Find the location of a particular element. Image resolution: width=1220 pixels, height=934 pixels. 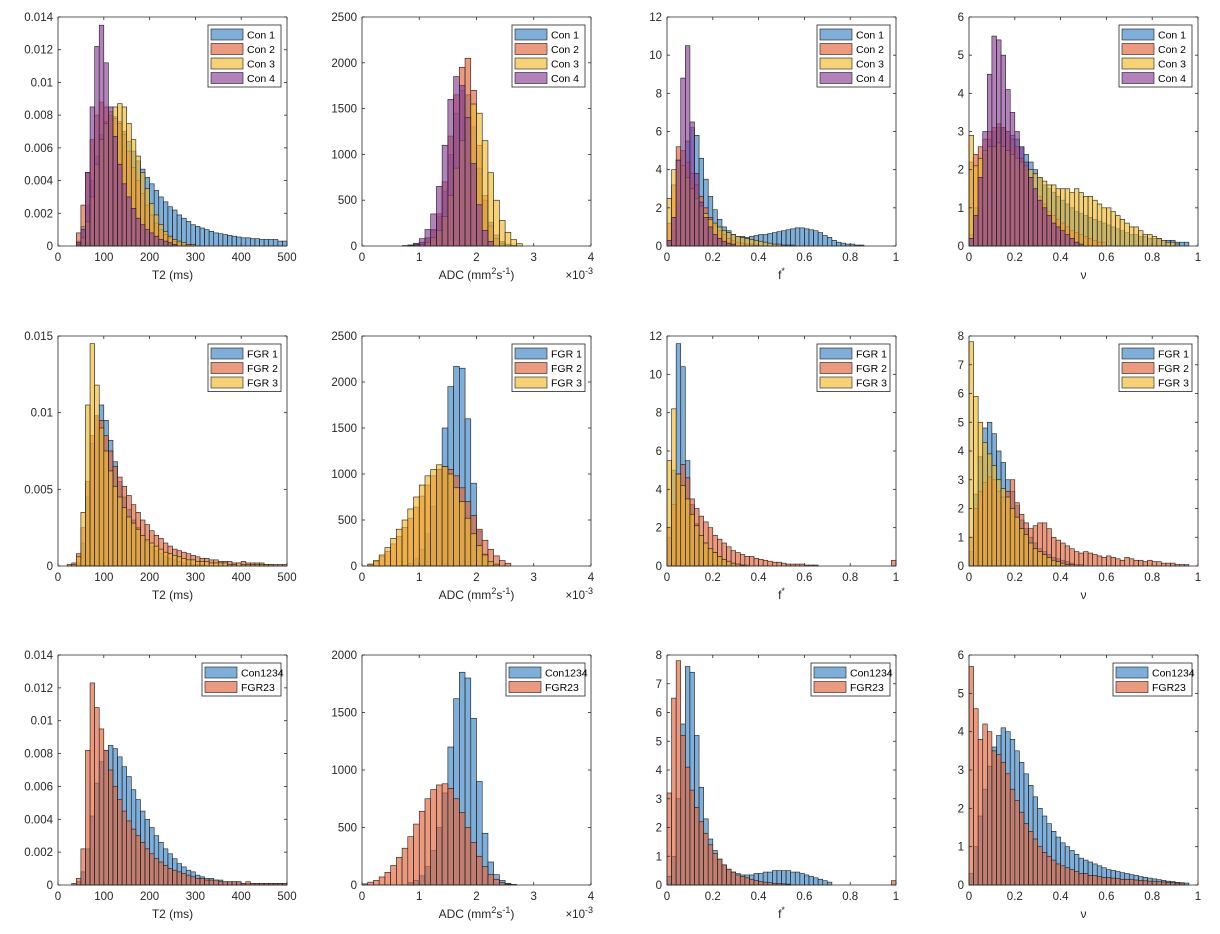

legend-label: Con 4 is located at coordinates (261, 79).